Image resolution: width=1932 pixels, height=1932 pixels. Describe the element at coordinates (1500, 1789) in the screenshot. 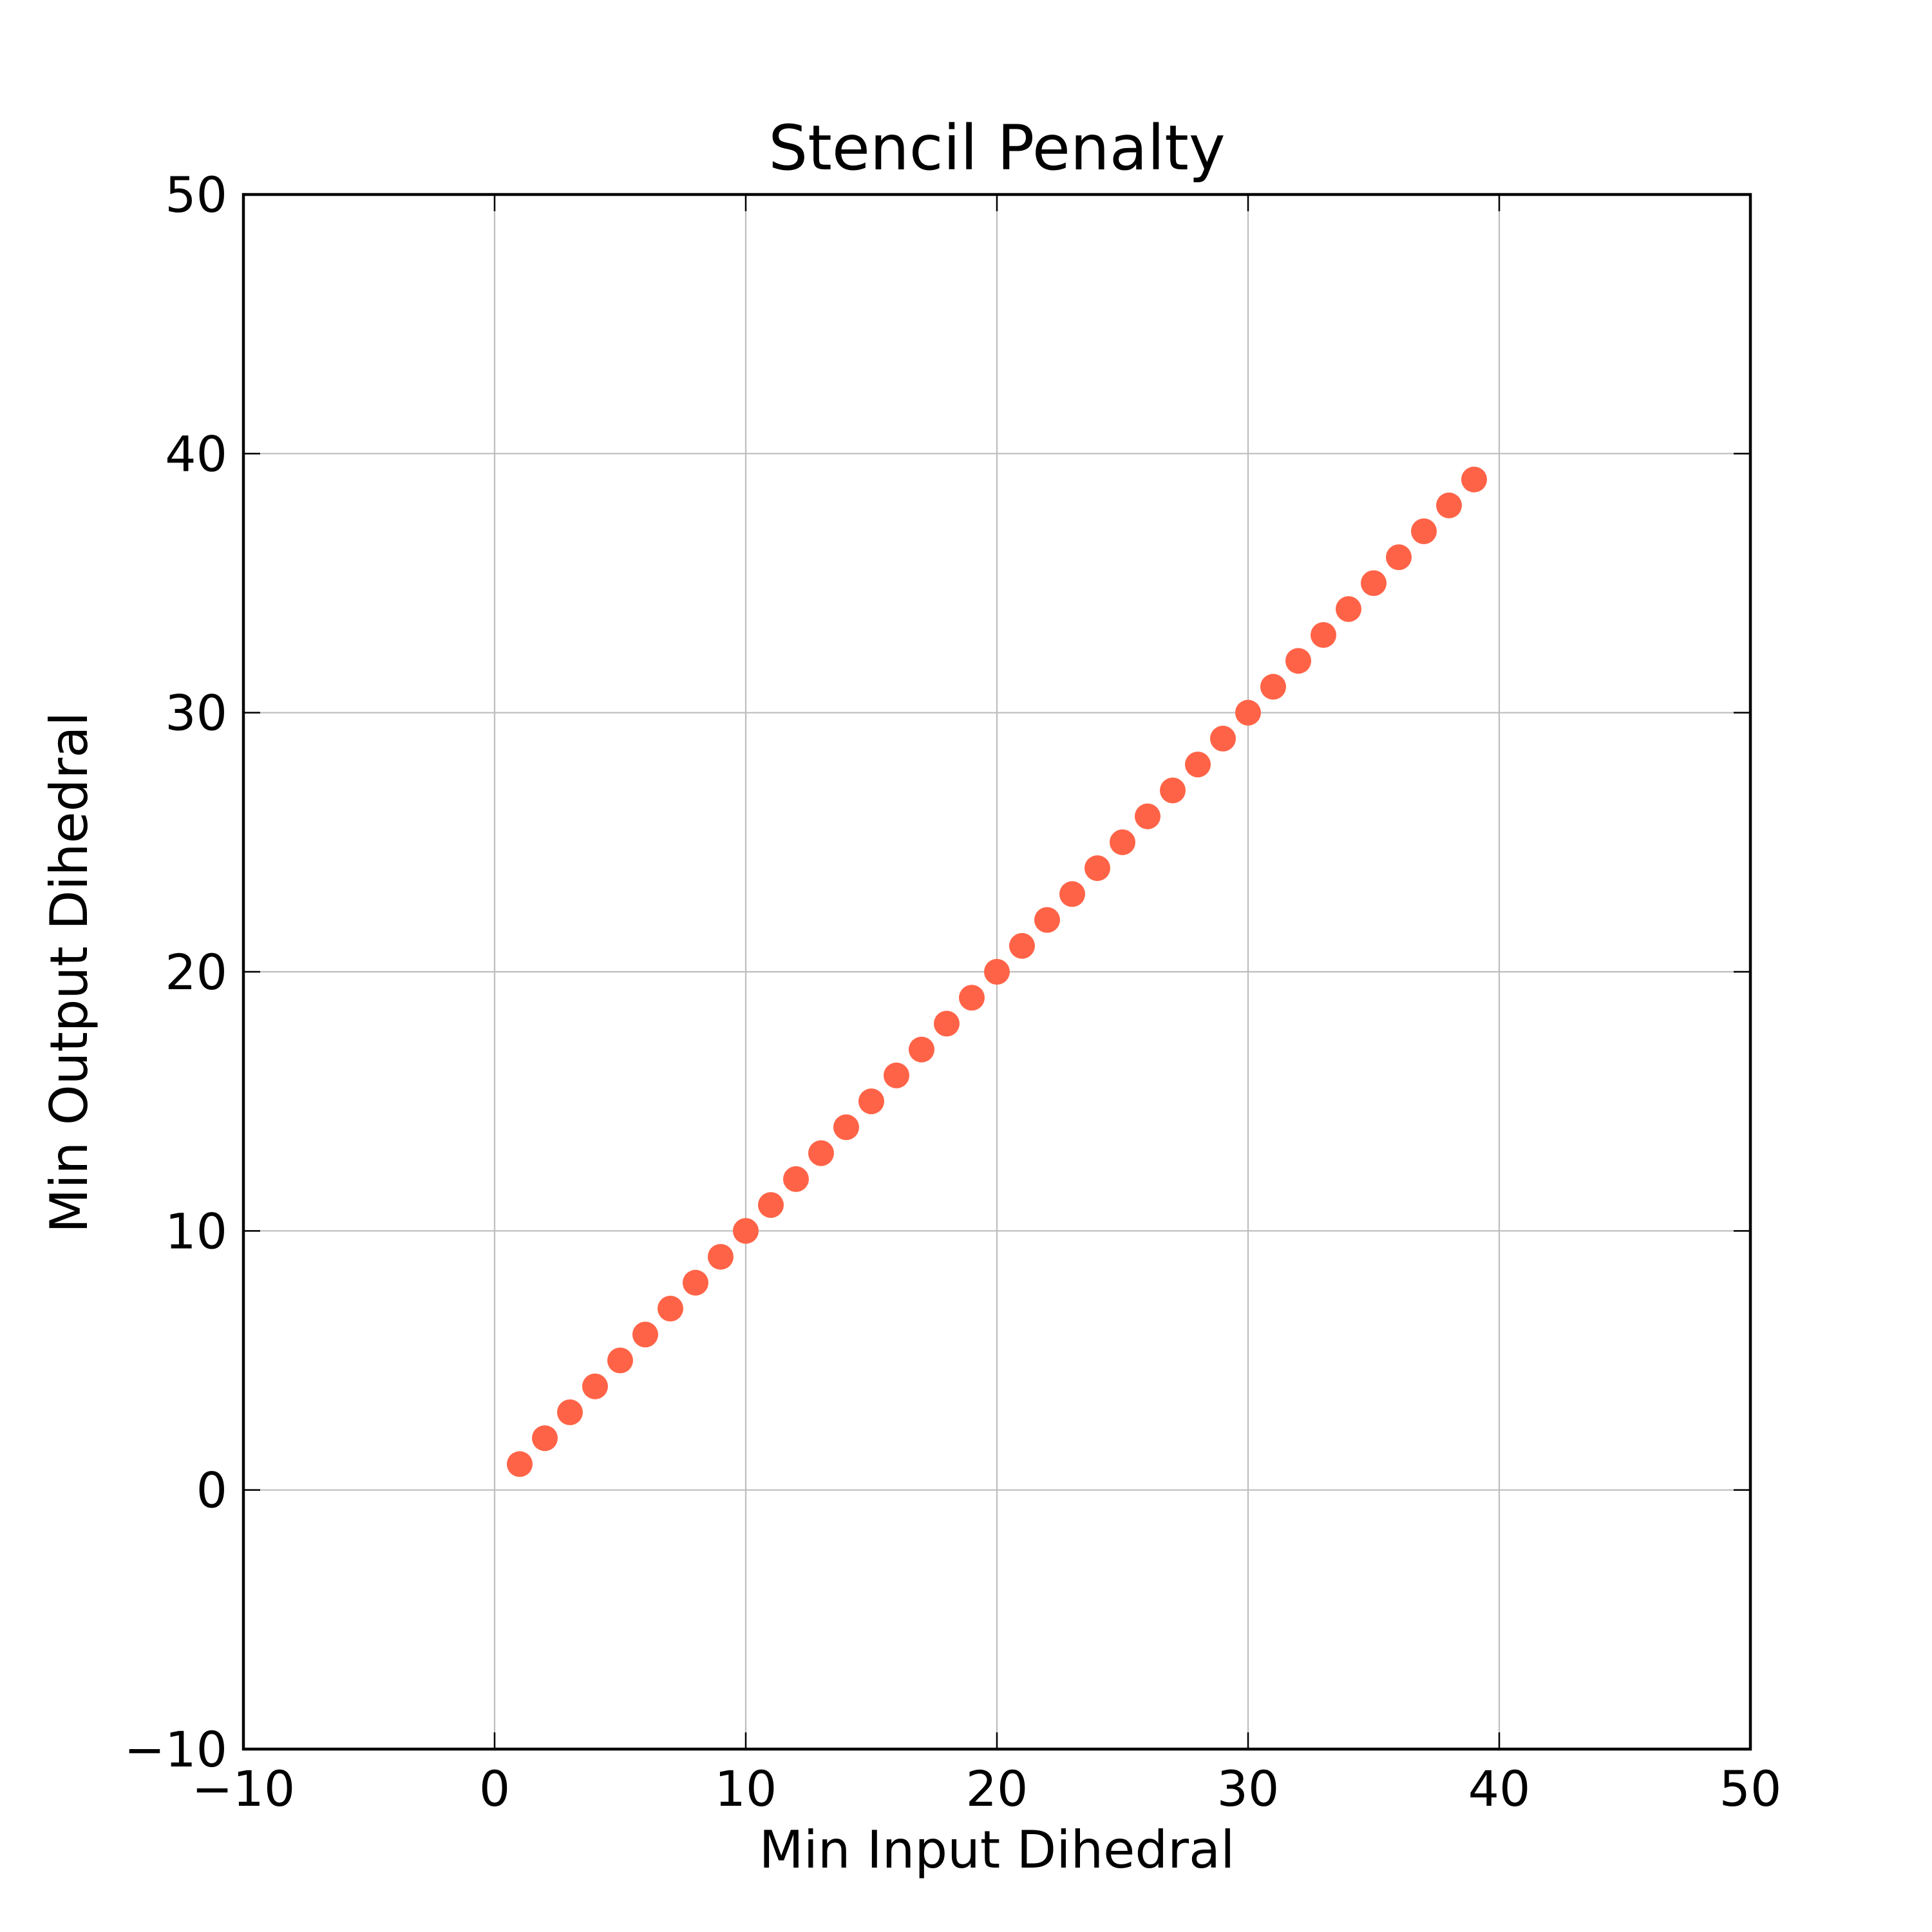

I see `x-tick-label: 40` at that location.